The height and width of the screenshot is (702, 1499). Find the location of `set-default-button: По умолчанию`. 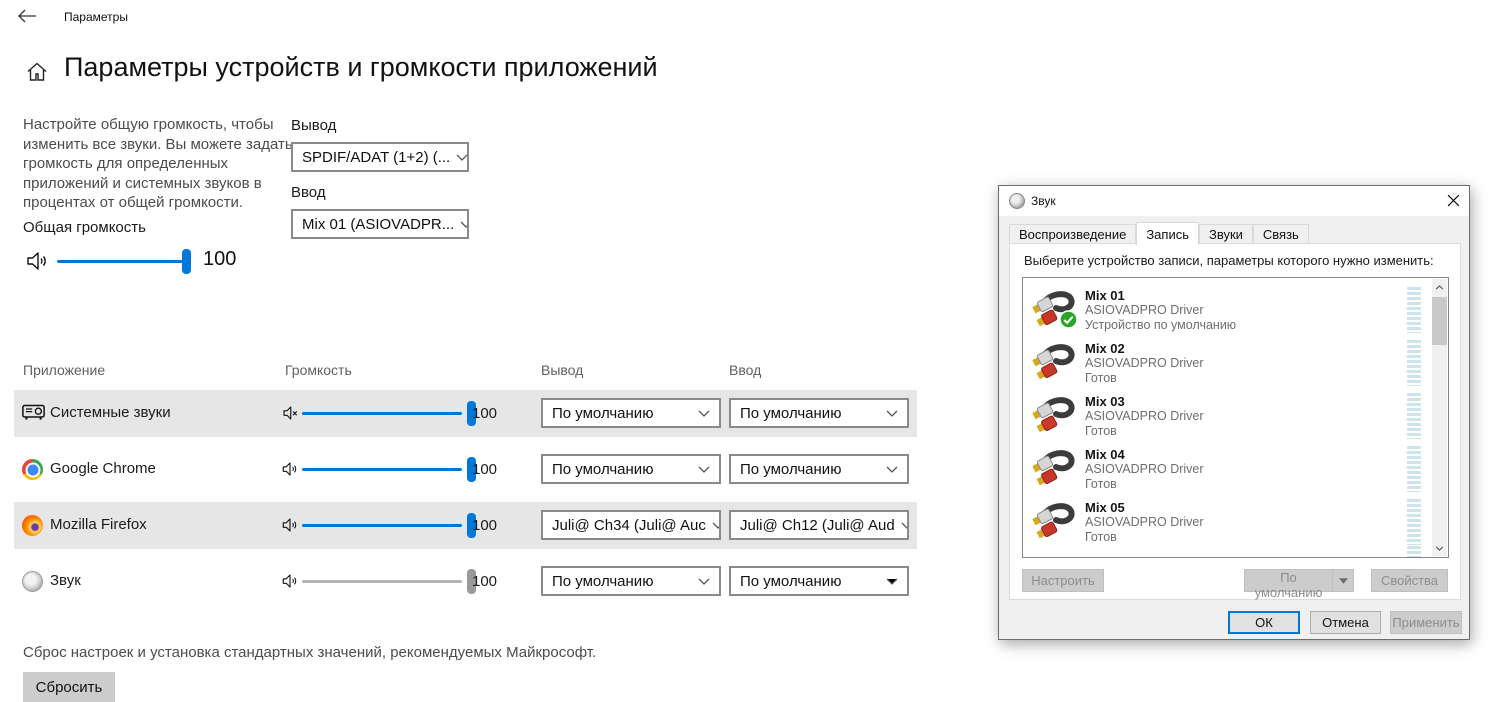

set-default-button: По умолчанию is located at coordinates (1288, 584).